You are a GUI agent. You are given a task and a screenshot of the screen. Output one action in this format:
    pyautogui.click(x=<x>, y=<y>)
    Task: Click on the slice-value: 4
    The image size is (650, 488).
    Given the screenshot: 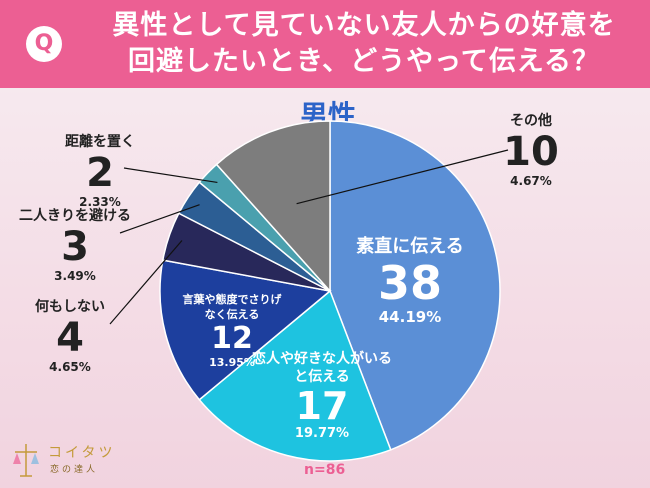 What is the action you would take?
    pyautogui.click(x=70, y=338)
    